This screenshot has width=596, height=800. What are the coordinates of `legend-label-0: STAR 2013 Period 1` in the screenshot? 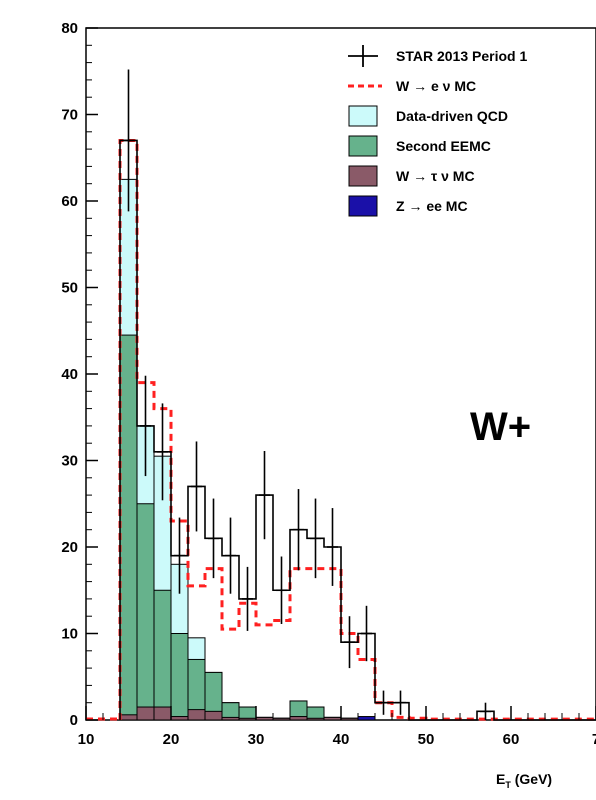 It's located at (461, 56).